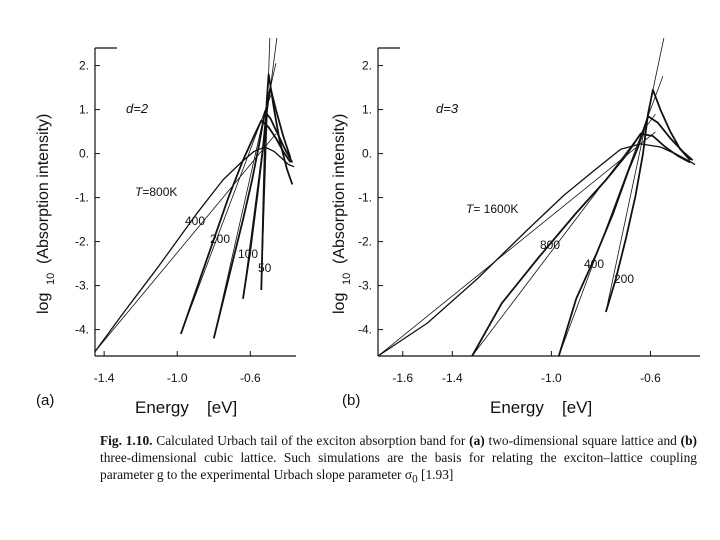 The width and height of the screenshot is (720, 540). I want to click on panel-a-series-0-label-value: =800K, so click(159, 192).